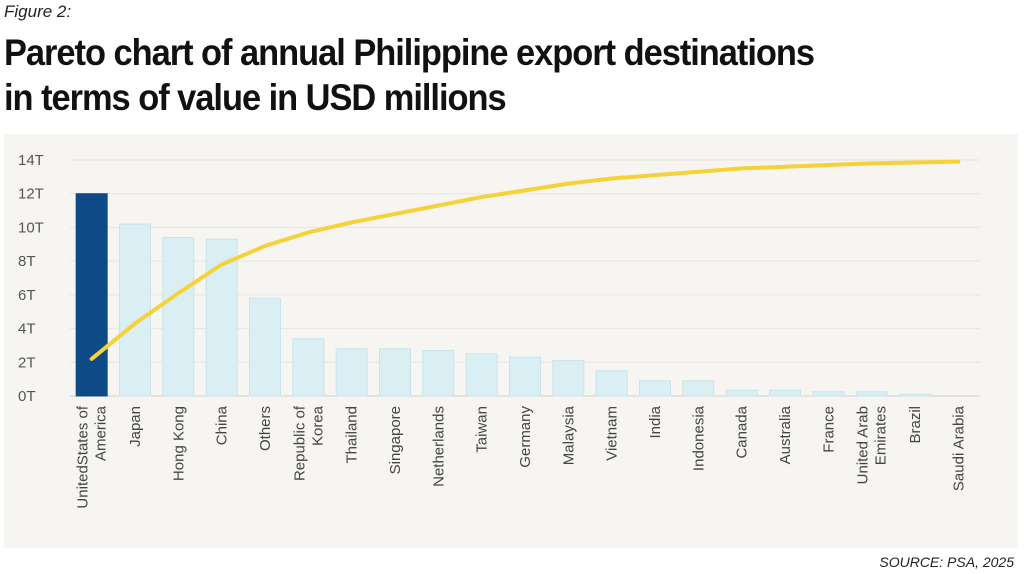 The width and height of the screenshot is (1024, 574). I want to click on y-tick-label: 6T, so click(27, 295).